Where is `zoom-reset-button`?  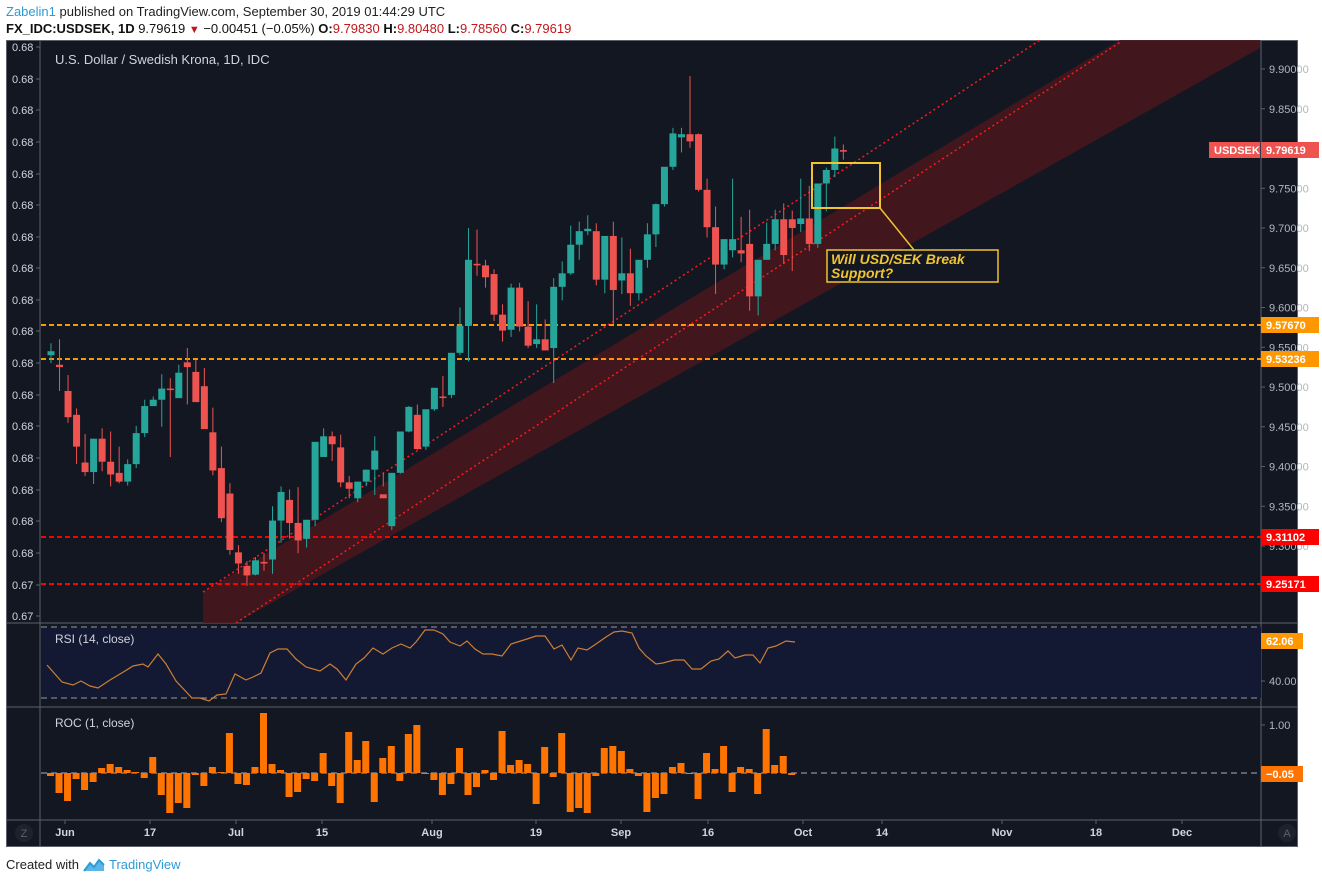
zoom-reset-button is located at coordinates (24, 833).